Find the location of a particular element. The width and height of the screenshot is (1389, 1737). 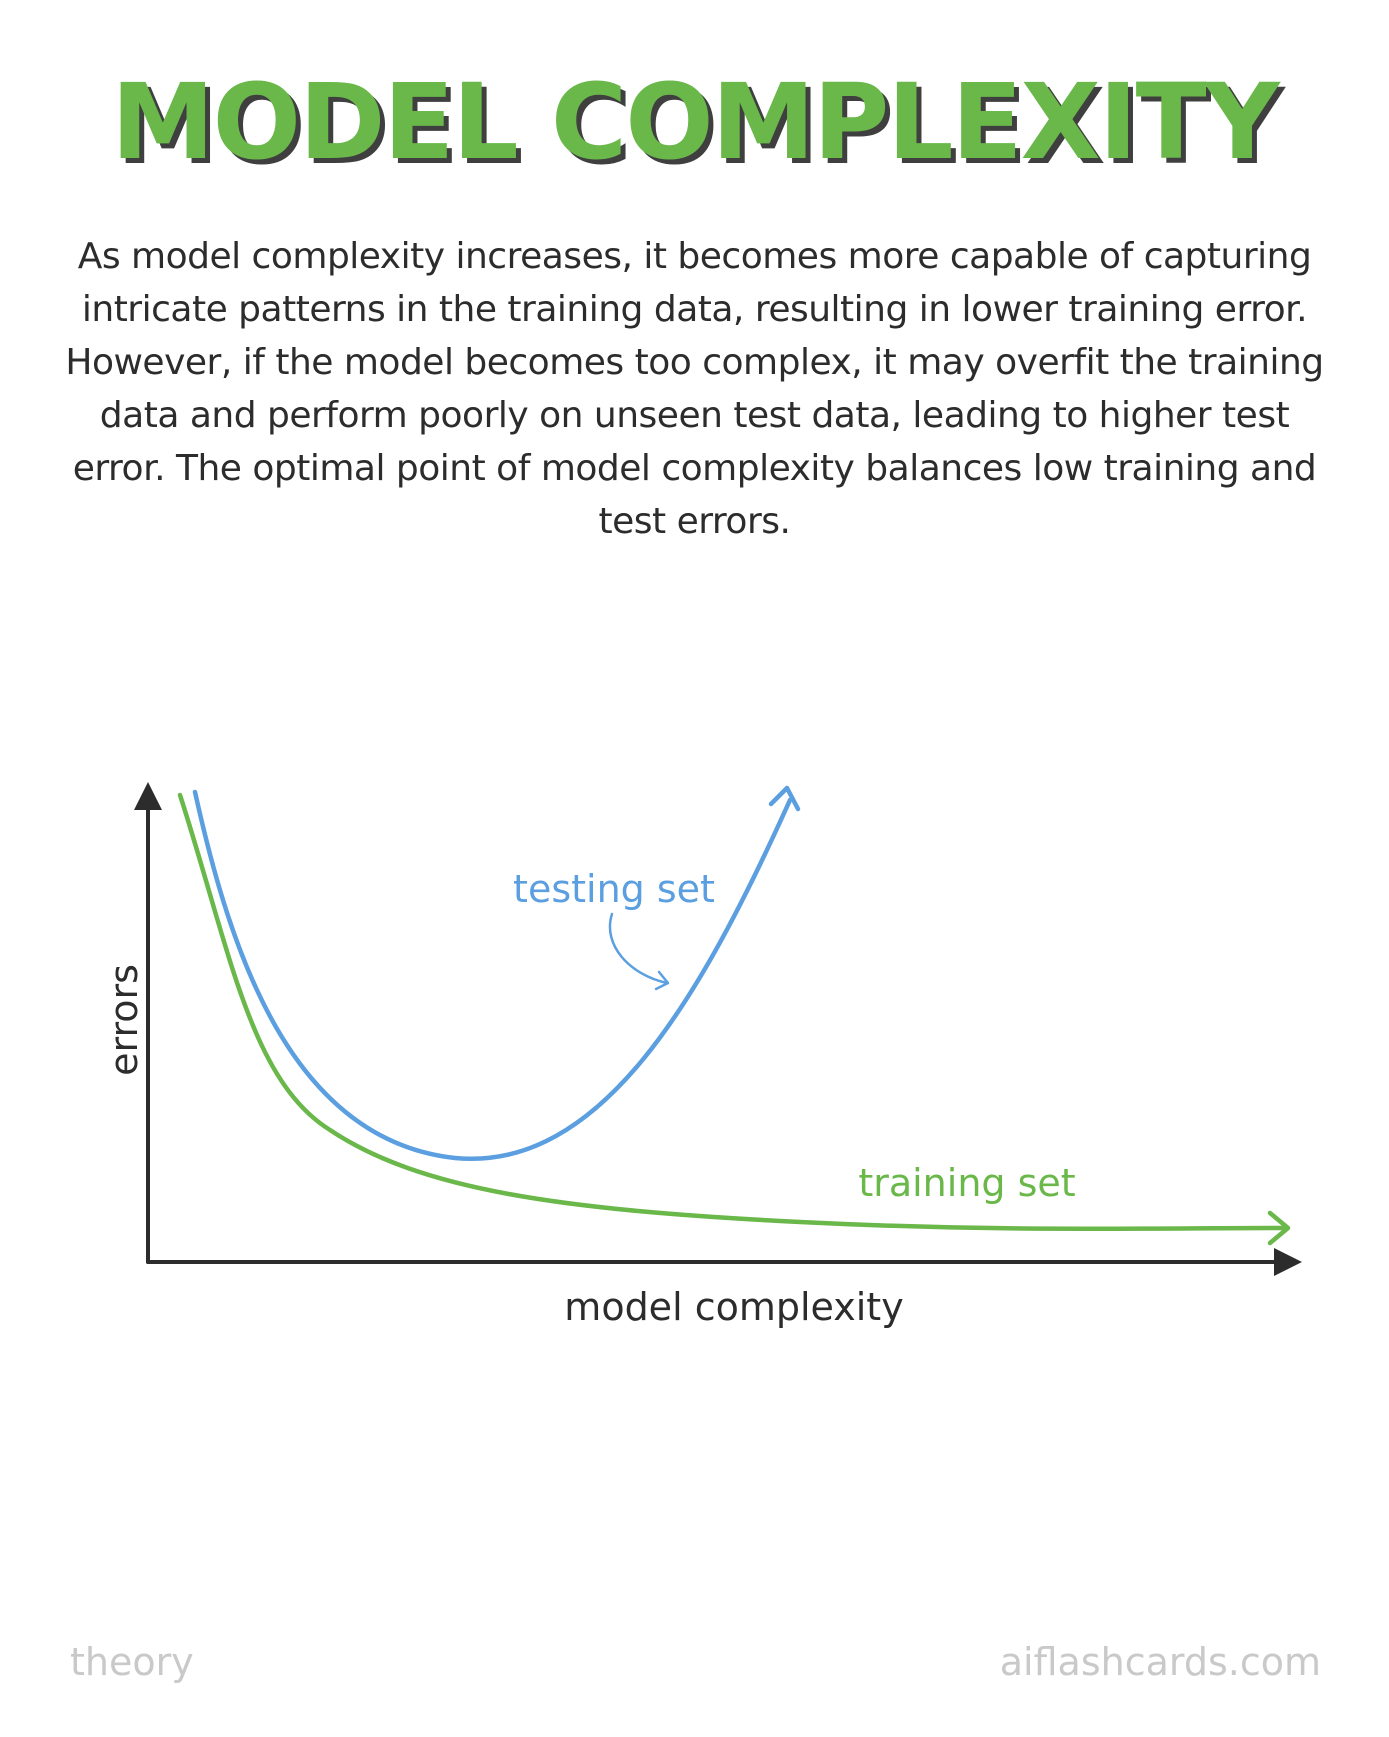

testing-arrowhead is located at coordinates (784, 798).